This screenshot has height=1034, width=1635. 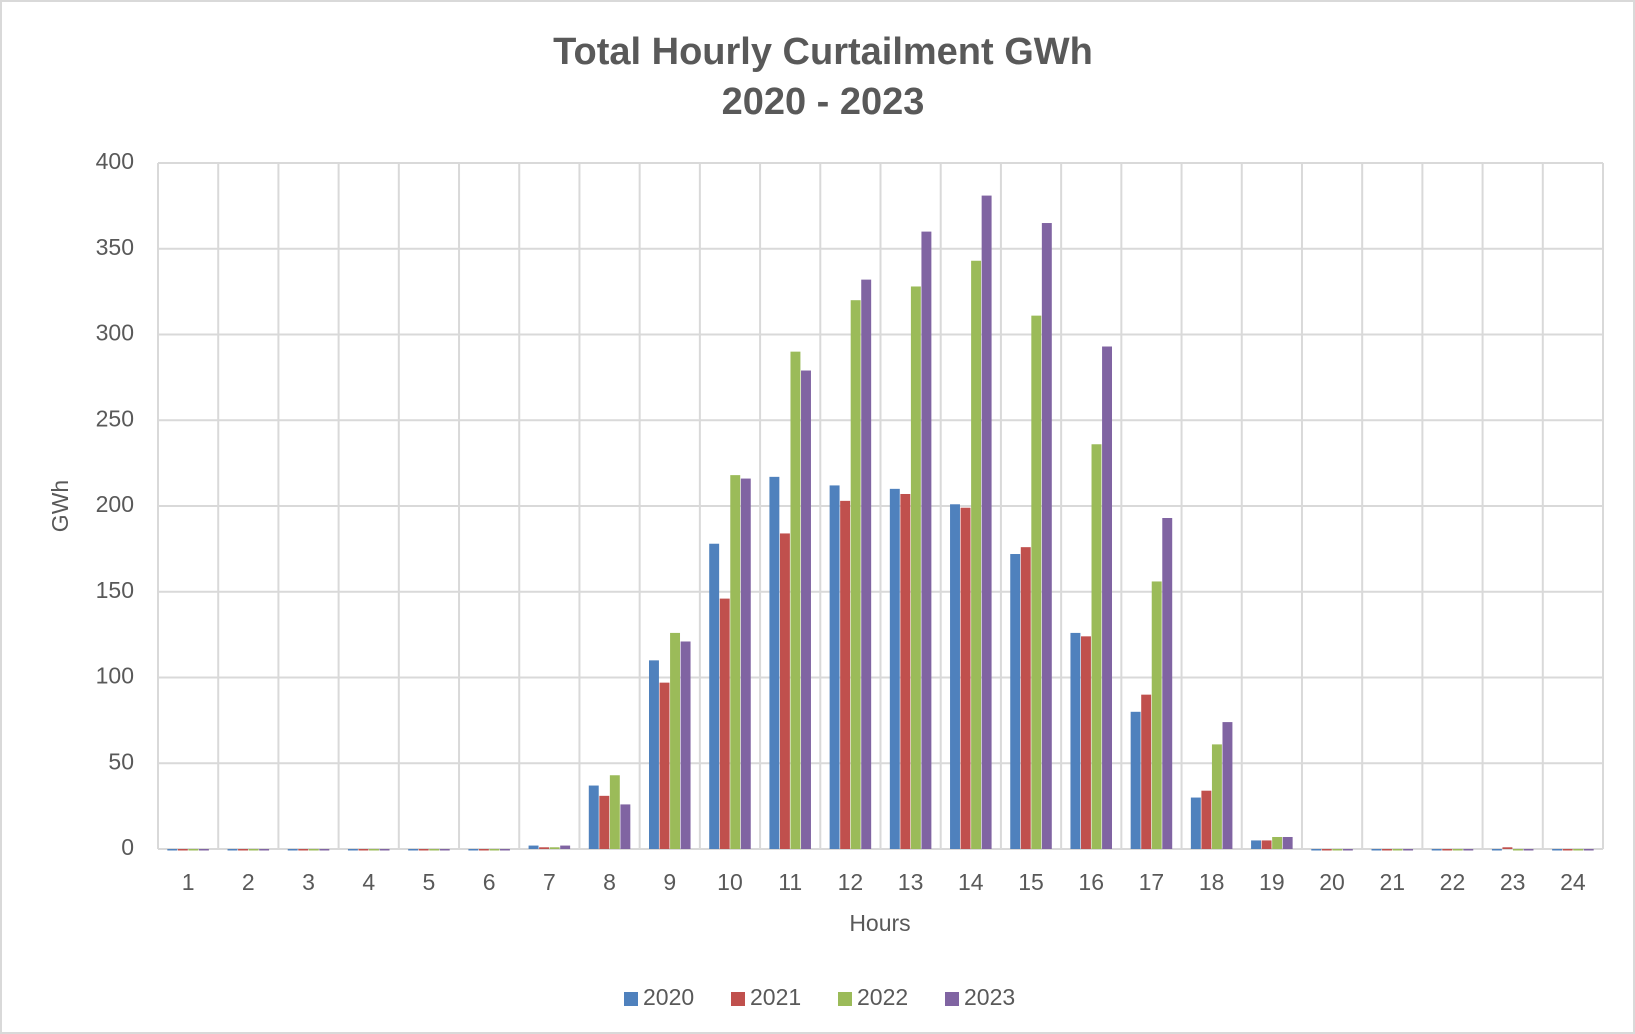 What do you see at coordinates (971, 882) in the screenshot?
I see `x-tick-label: 14` at bounding box center [971, 882].